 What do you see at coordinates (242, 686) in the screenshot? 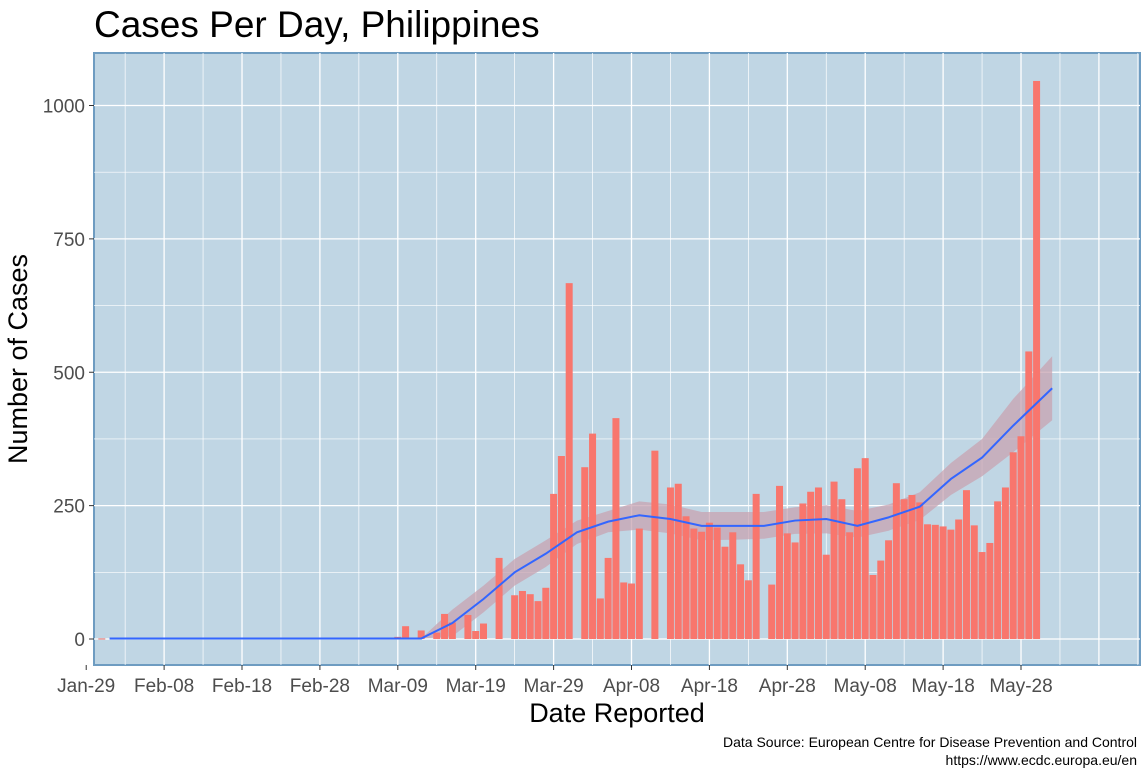
I see `x-tick-label: Feb-18` at bounding box center [242, 686].